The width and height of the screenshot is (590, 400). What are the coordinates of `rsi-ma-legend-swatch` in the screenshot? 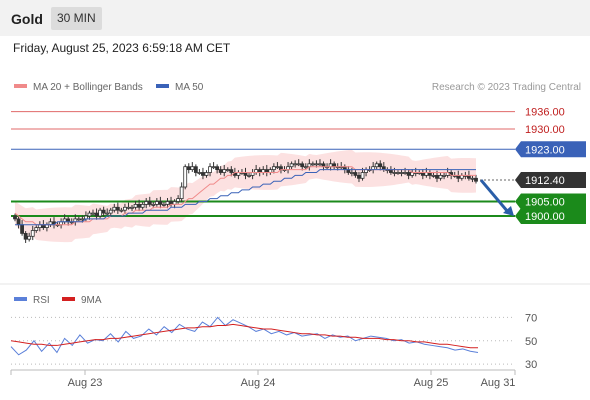 It's located at (68, 299).